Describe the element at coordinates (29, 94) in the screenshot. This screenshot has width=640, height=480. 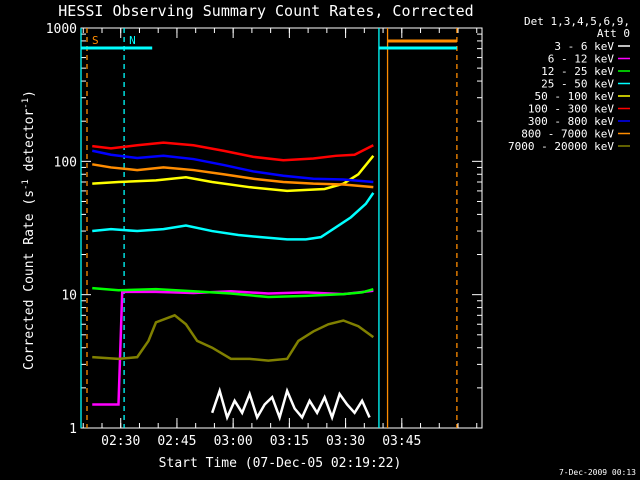
I see `y-axis-label-end: )` at that location.